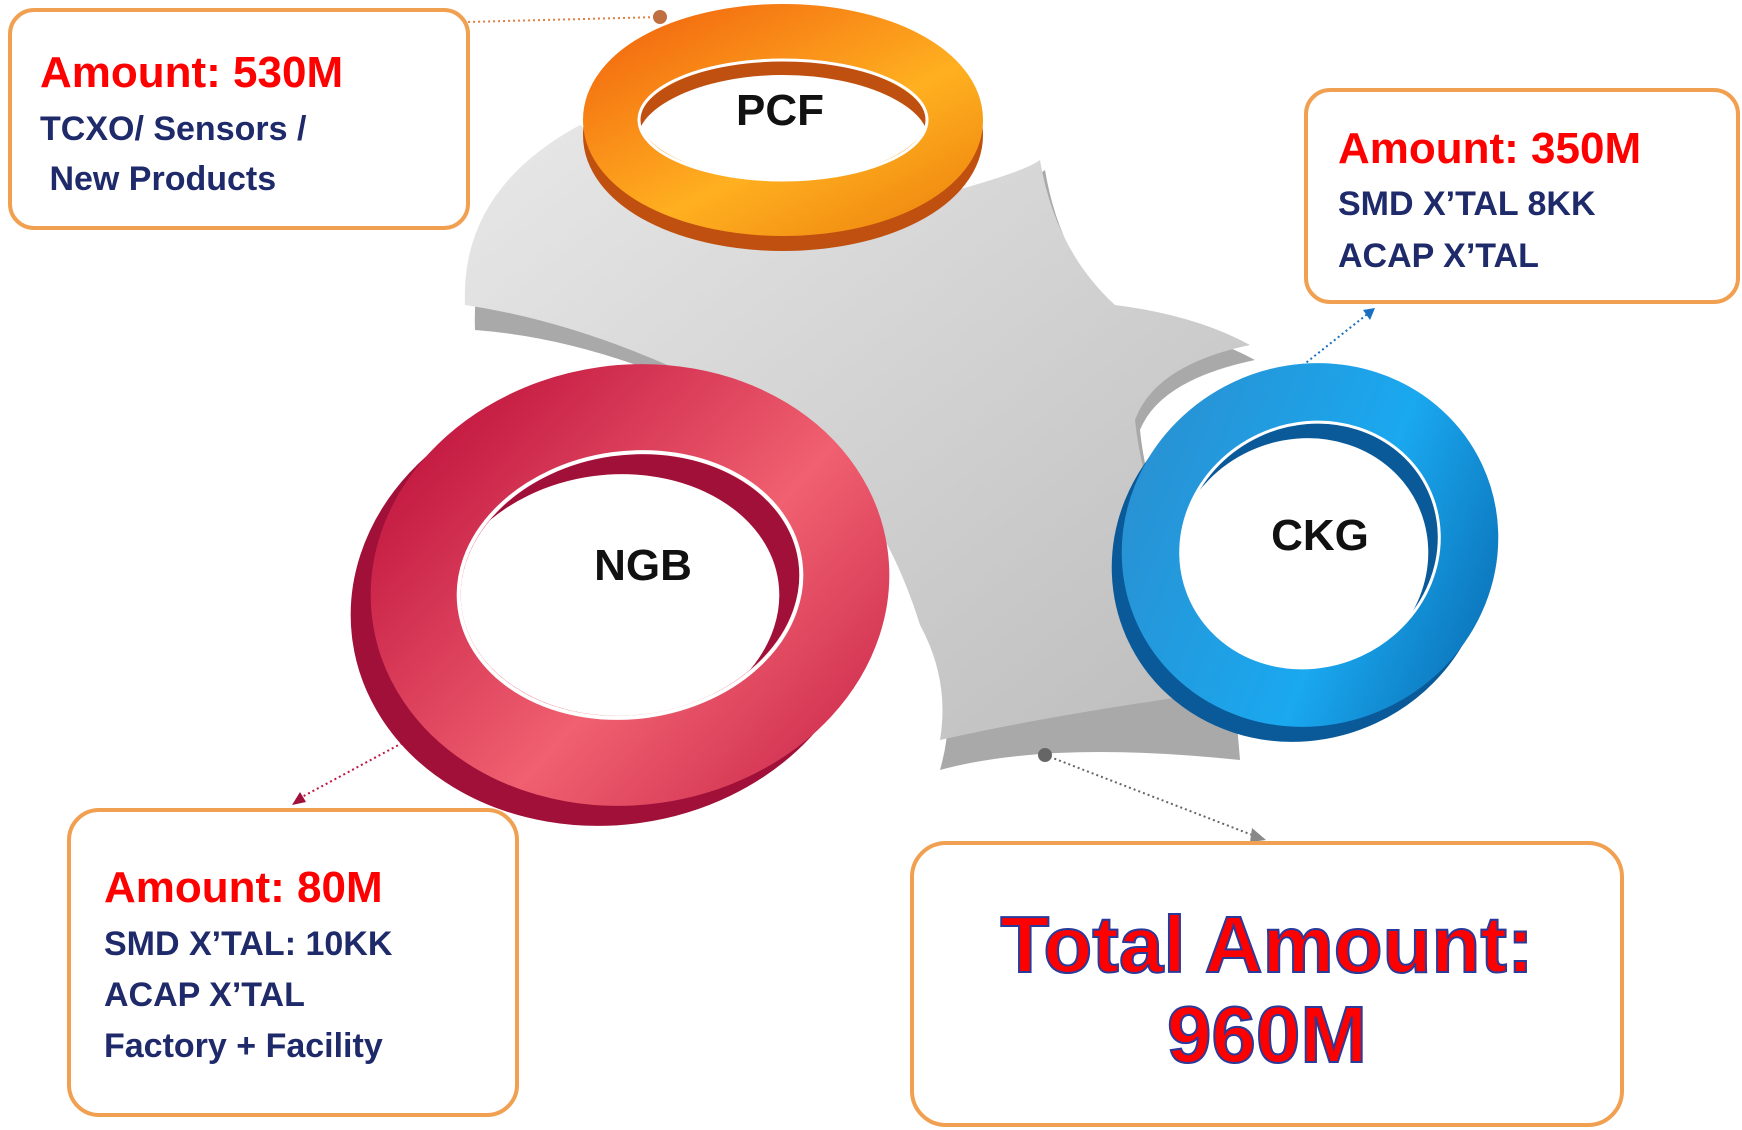 The height and width of the screenshot is (1130, 1742). I want to click on detail: TCXO/ Sensors /, so click(173, 129).